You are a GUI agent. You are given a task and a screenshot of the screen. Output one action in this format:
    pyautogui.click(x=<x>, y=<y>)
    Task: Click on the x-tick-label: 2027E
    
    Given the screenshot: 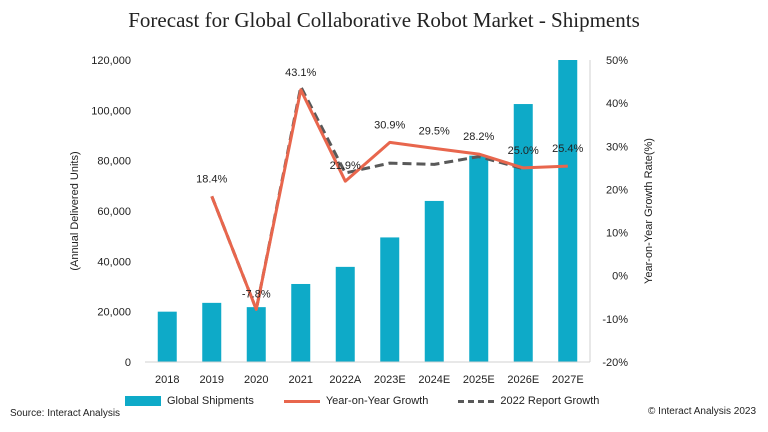 What is the action you would take?
    pyautogui.click(x=568, y=380)
    